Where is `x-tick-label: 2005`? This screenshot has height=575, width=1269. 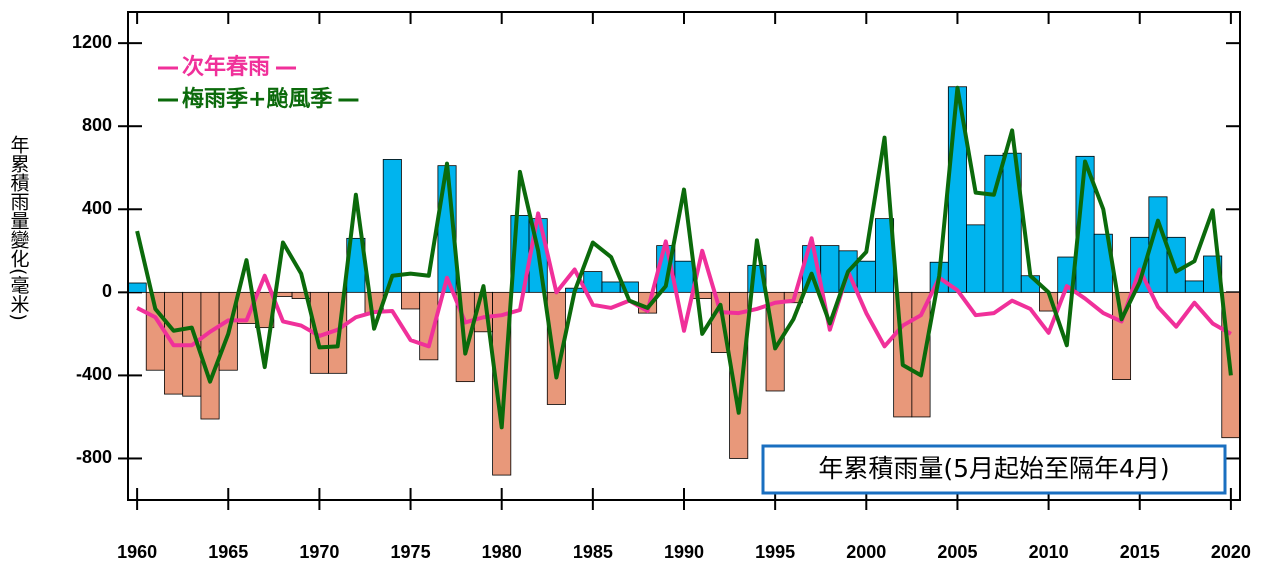
x-tick-label: 2005 is located at coordinates (957, 552).